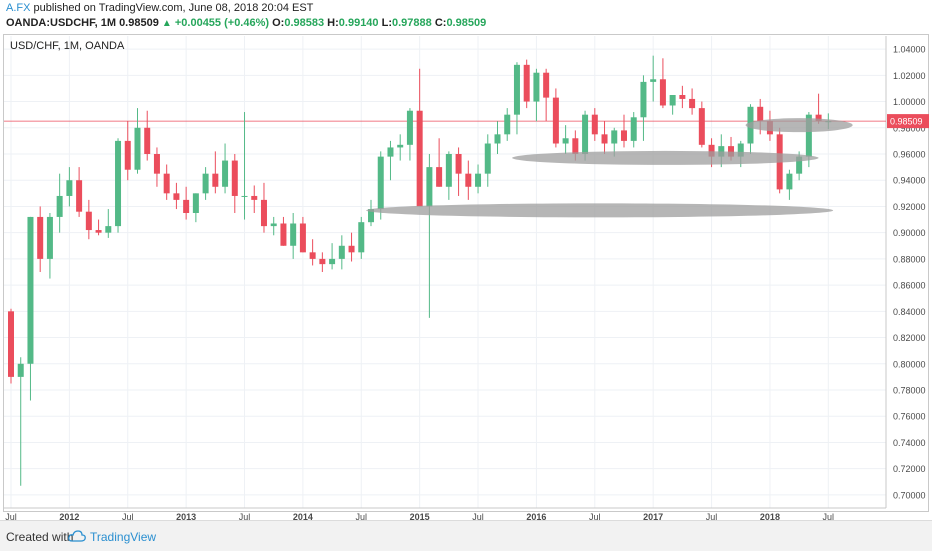 The image size is (932, 551). Describe the element at coordinates (909, 233) in the screenshot. I see `y-tick-label: 0.90000` at that location.